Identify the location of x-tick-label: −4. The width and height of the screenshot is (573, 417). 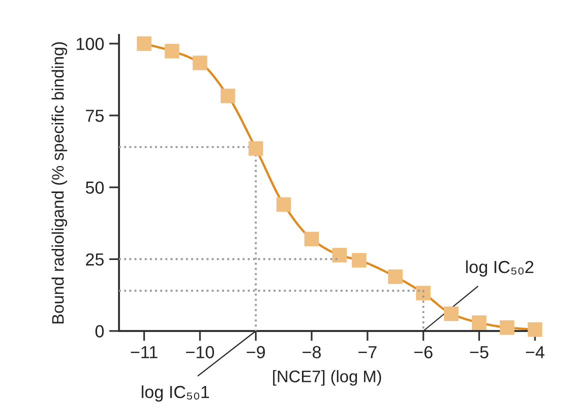
(535, 352).